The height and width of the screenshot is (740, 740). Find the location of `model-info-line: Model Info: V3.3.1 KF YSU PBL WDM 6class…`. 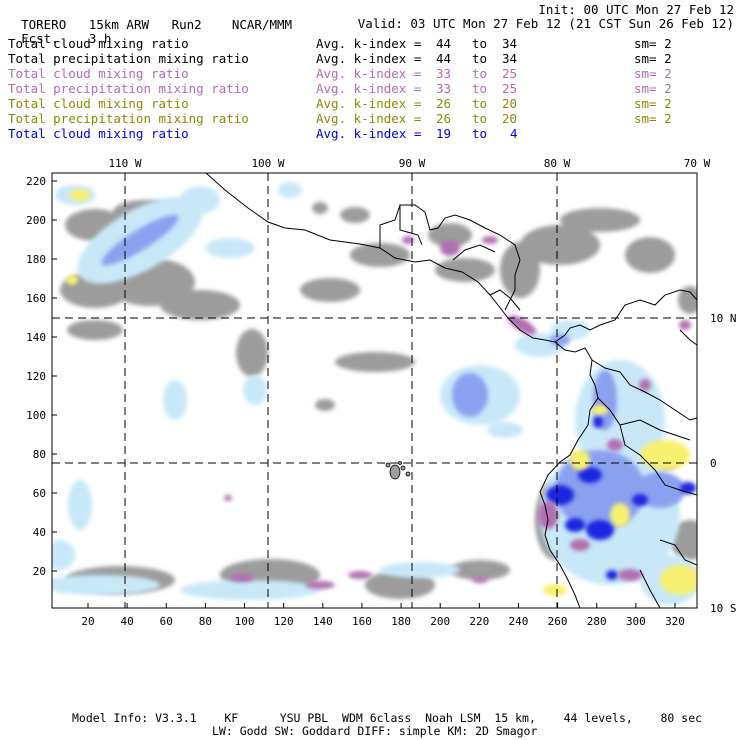

model-info-line: Model Info: V3.3.1 KF YSU PBL WDM 6class… is located at coordinates (387, 718).